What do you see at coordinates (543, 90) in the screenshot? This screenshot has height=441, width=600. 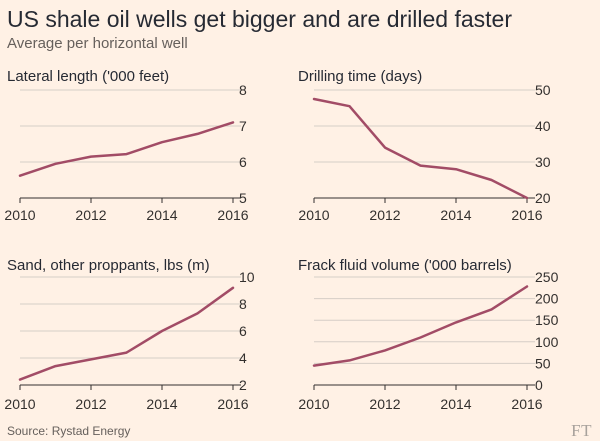 I see `chart-2-y-tick-label: 50` at bounding box center [543, 90].